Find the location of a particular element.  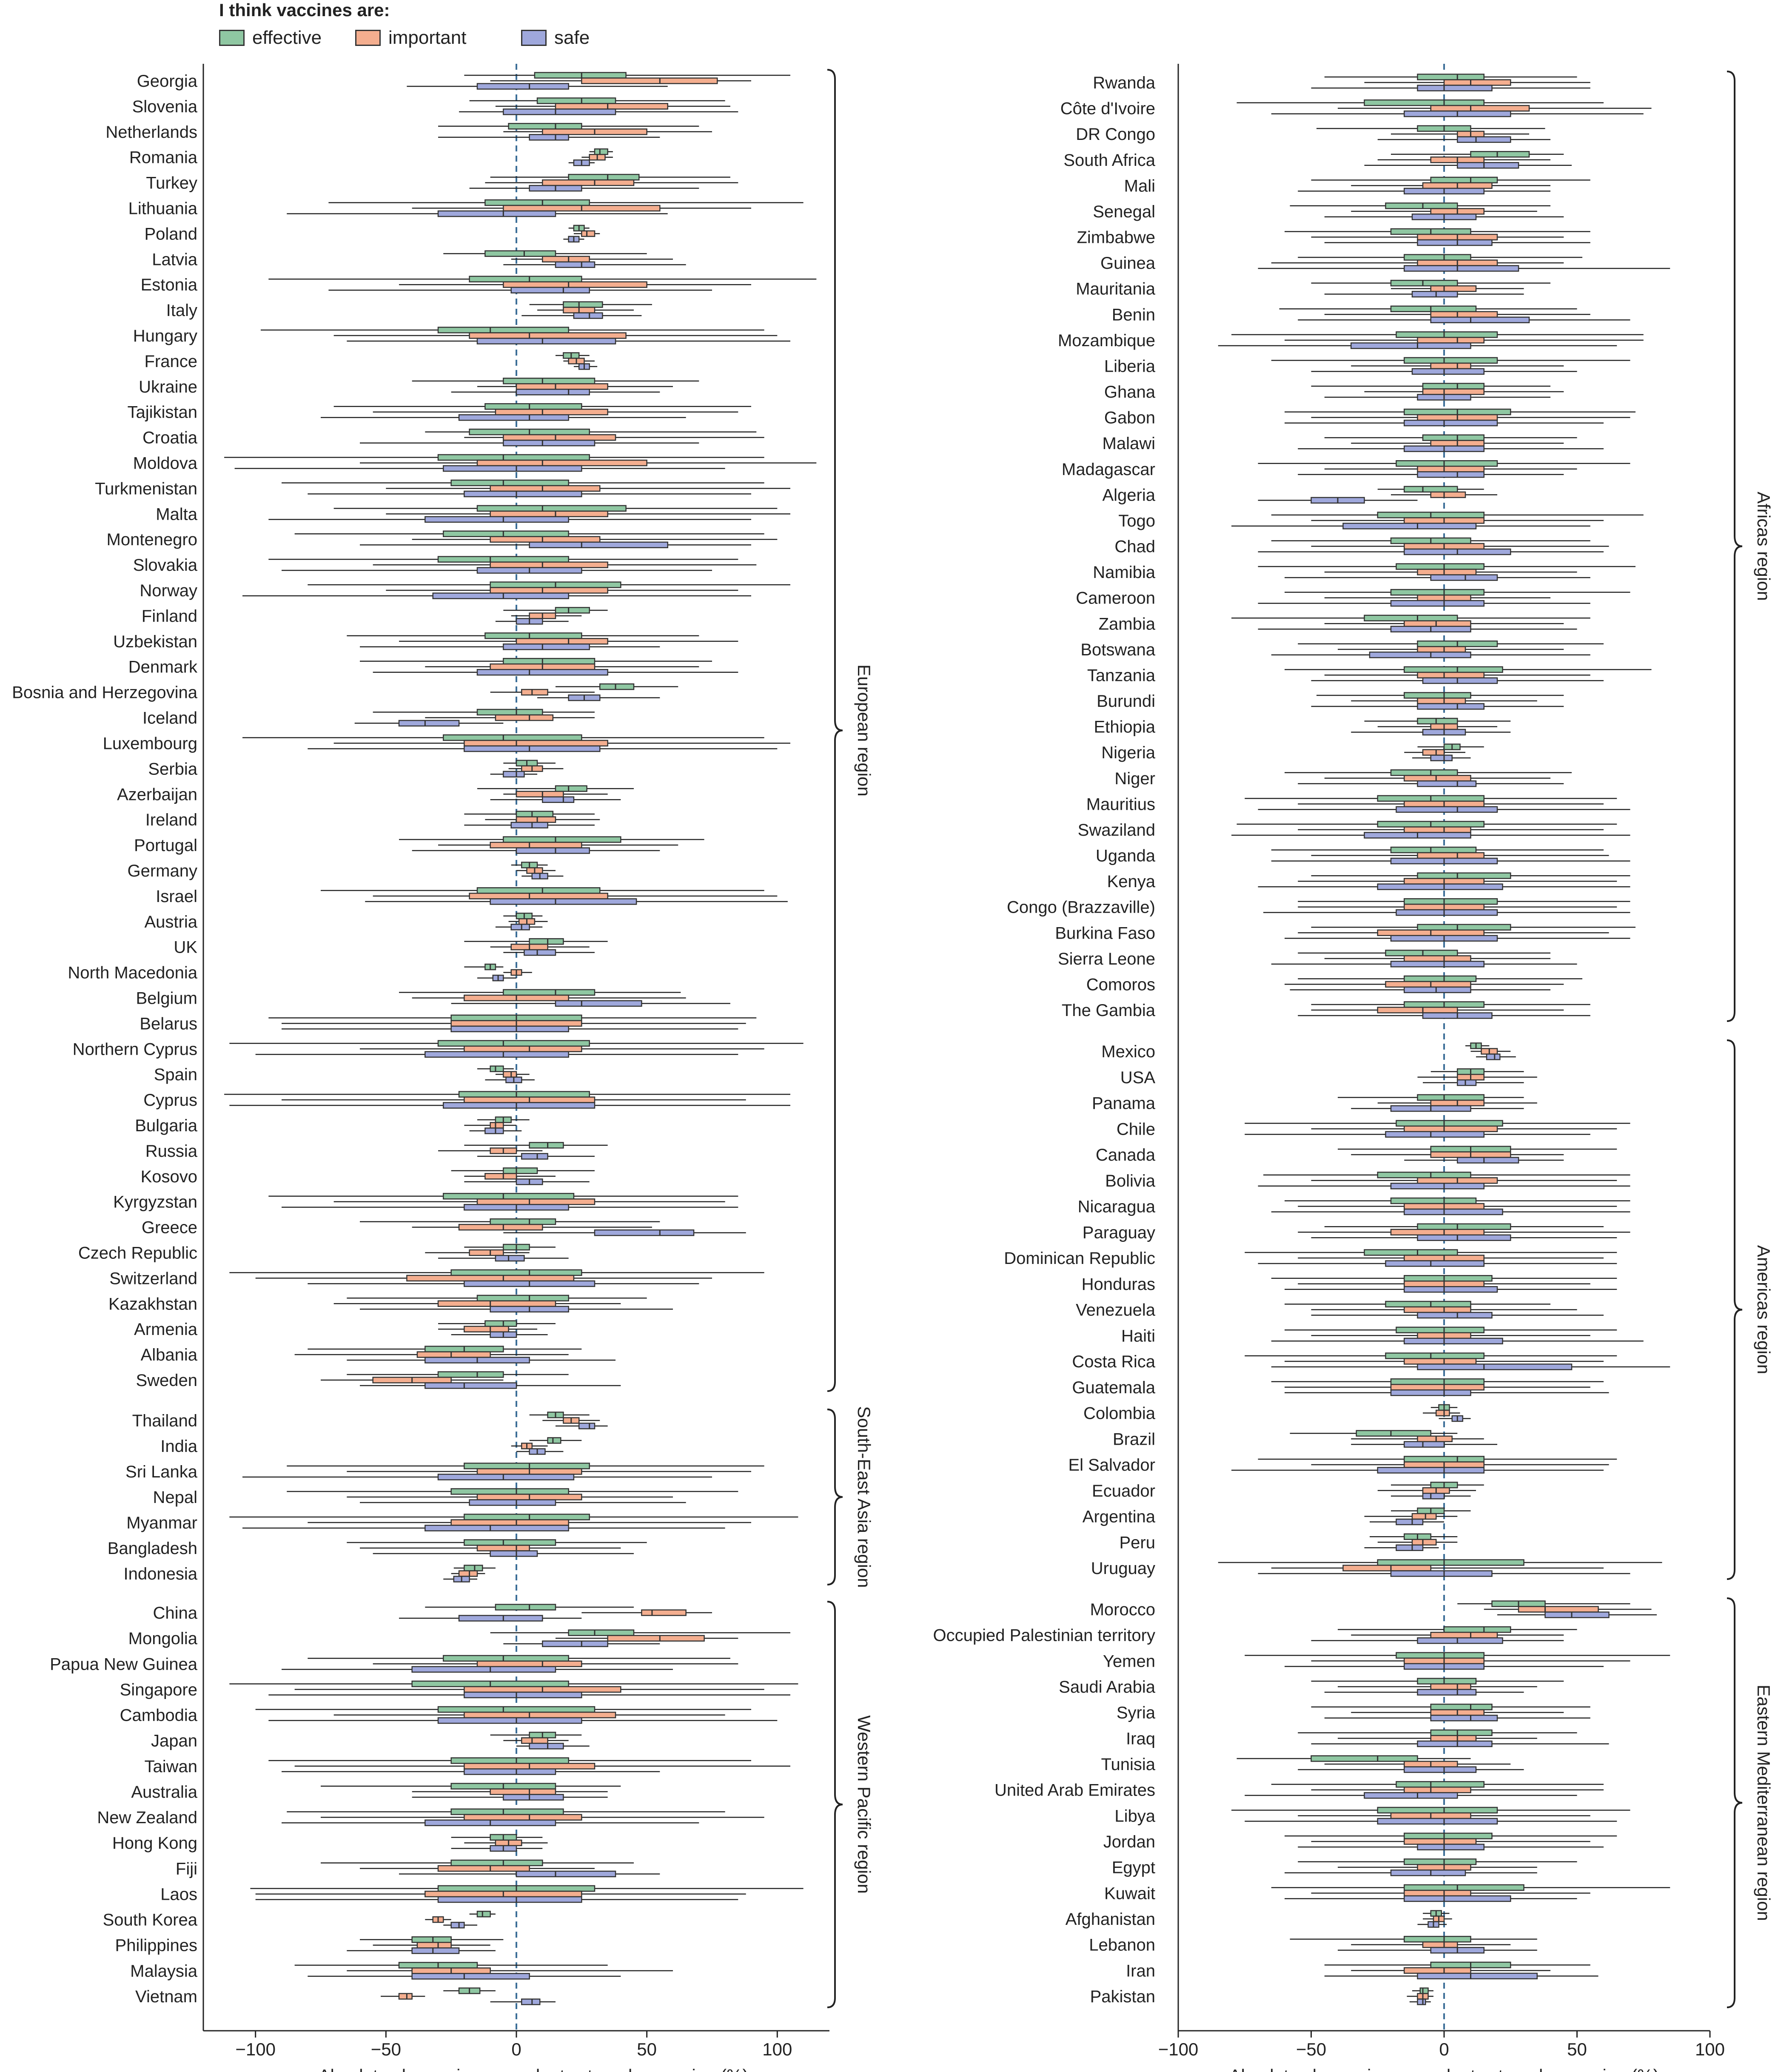

country-label: Comoros is located at coordinates (1120, 984).